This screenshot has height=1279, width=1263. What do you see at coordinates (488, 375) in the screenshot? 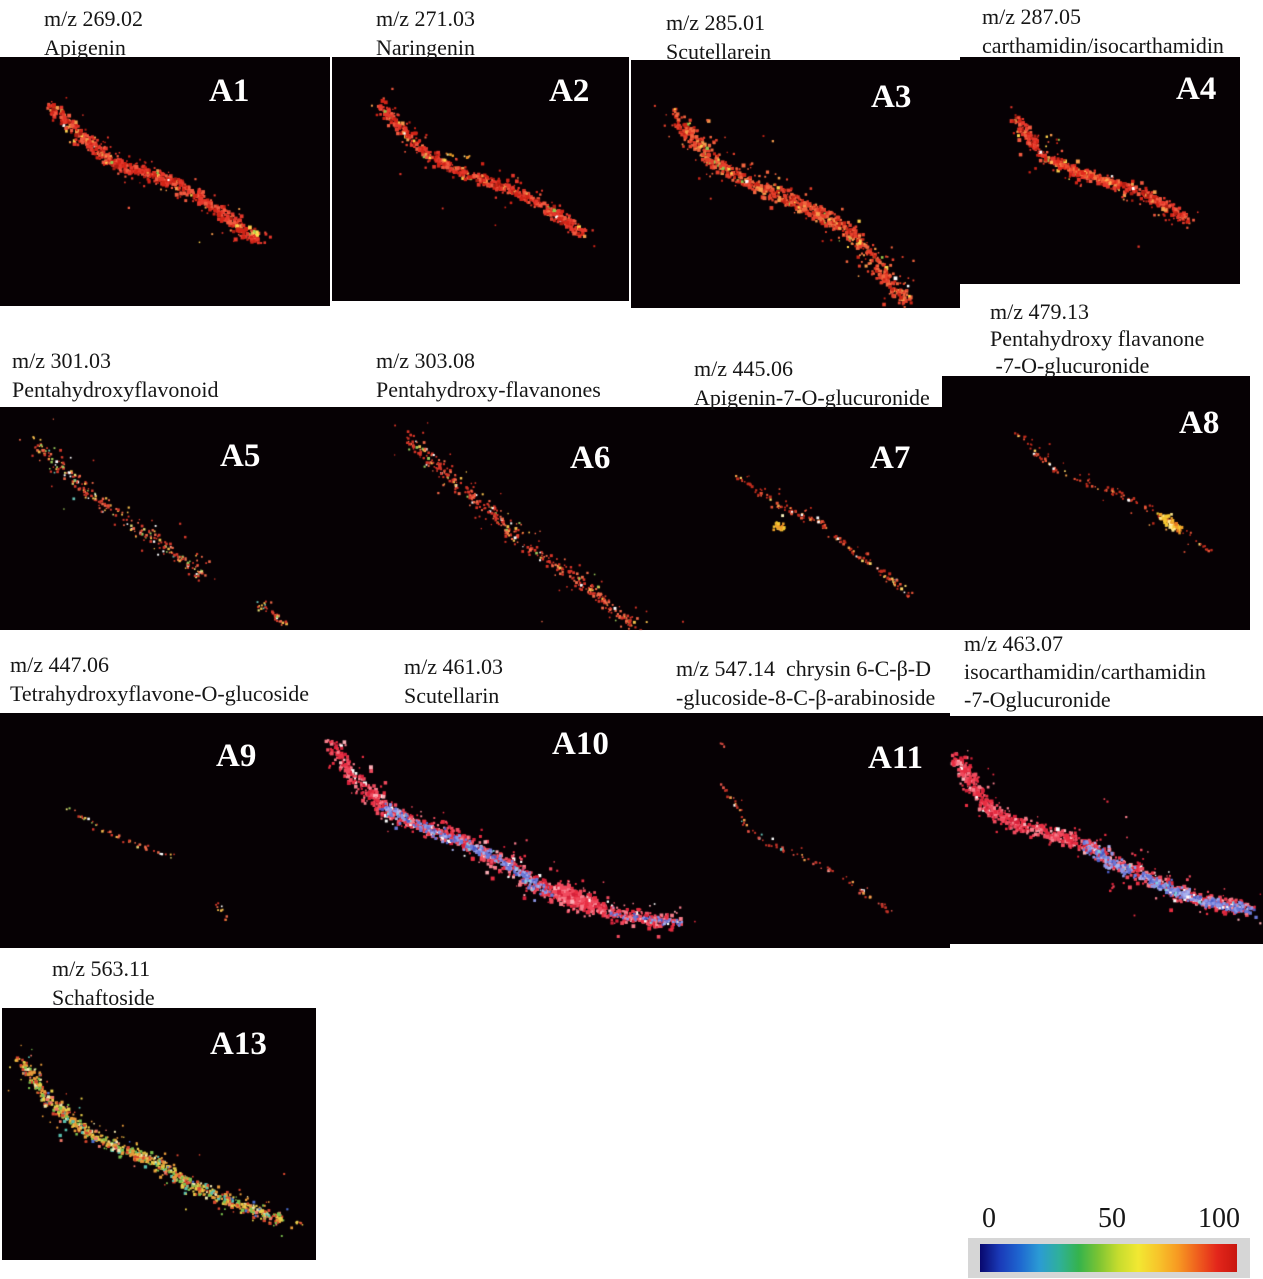
I see `caption-c6: m/z 303.08 Pentahydroxy-flavanones` at bounding box center [488, 375].